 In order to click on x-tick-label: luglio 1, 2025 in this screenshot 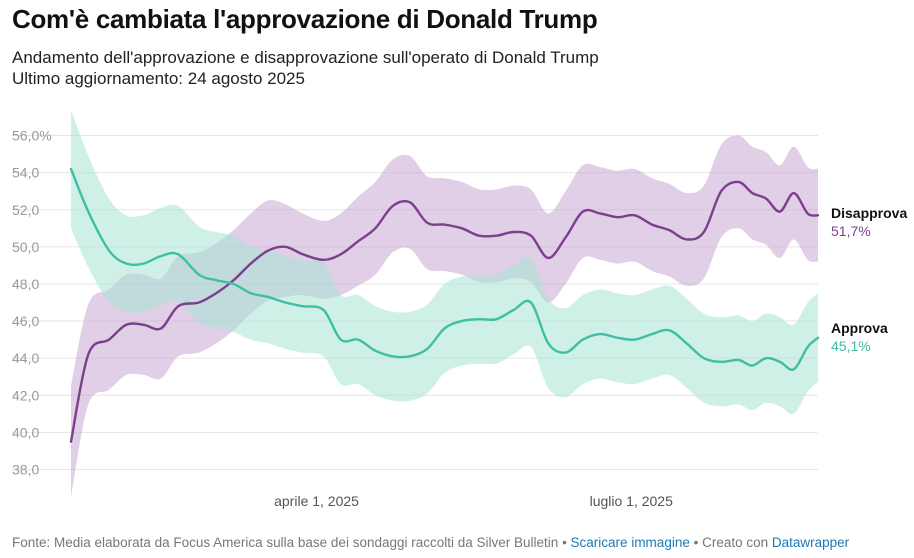, I will do `click(632, 501)`.